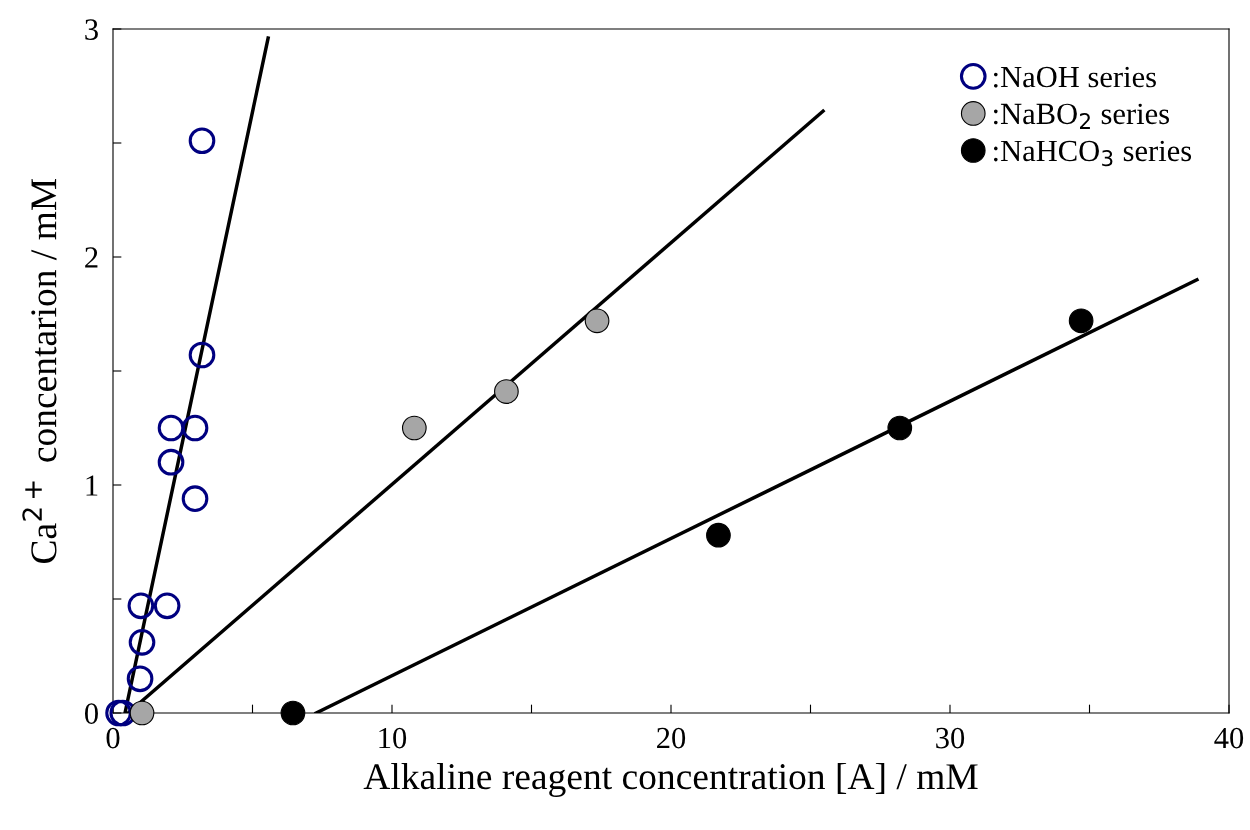 Image resolution: width=1250 pixels, height=830 pixels. What do you see at coordinates (91, 29) in the screenshot?
I see `y-tick-label: 3` at bounding box center [91, 29].